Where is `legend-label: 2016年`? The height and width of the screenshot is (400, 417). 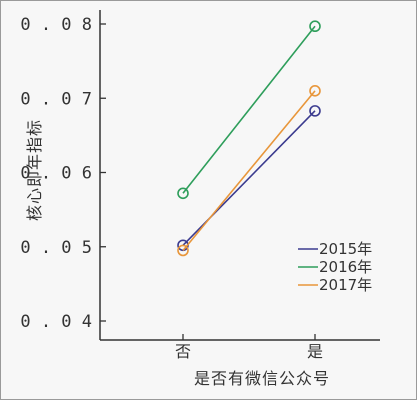 legend-label: 2016年 is located at coordinates (345, 267).